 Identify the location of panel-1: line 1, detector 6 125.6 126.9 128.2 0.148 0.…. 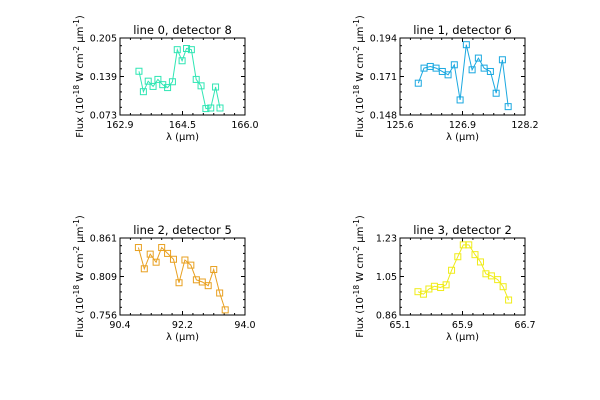
(445, 79).